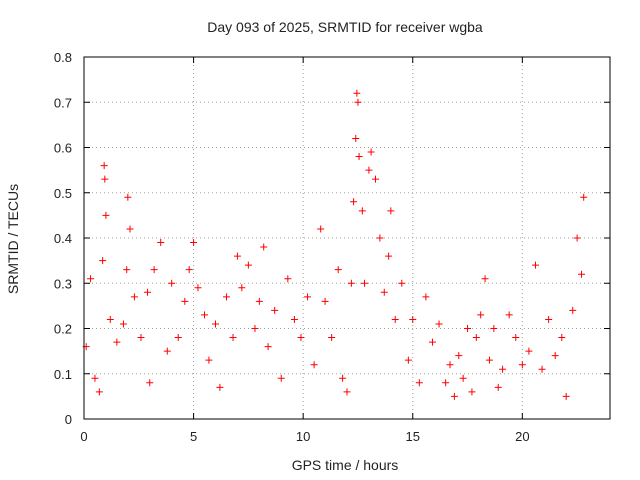  Describe the element at coordinates (63, 329) in the screenshot. I see `y-tick-label: 0.2` at that location.